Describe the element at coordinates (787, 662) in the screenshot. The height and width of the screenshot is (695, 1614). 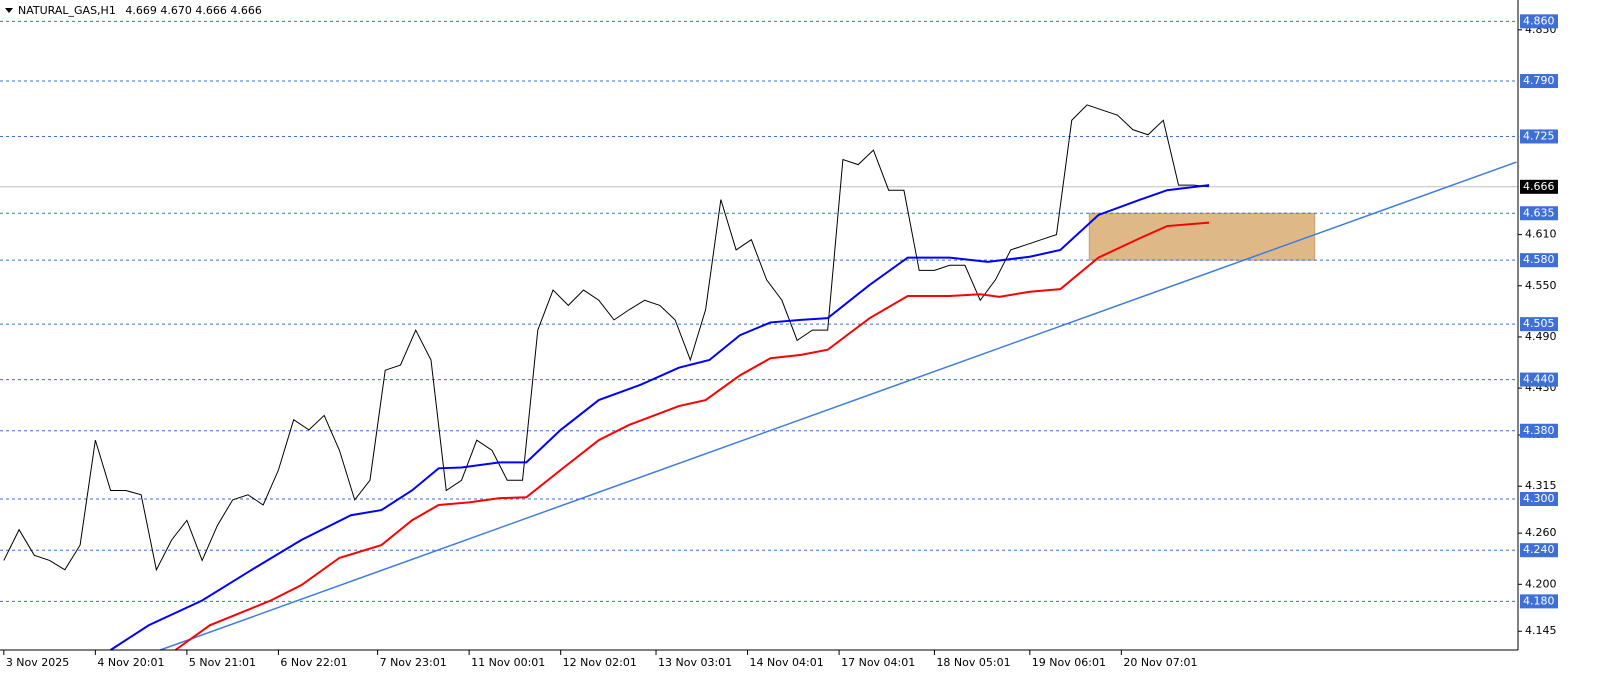
I see `x-tick-label: 14 Nov 04:01` at that location.